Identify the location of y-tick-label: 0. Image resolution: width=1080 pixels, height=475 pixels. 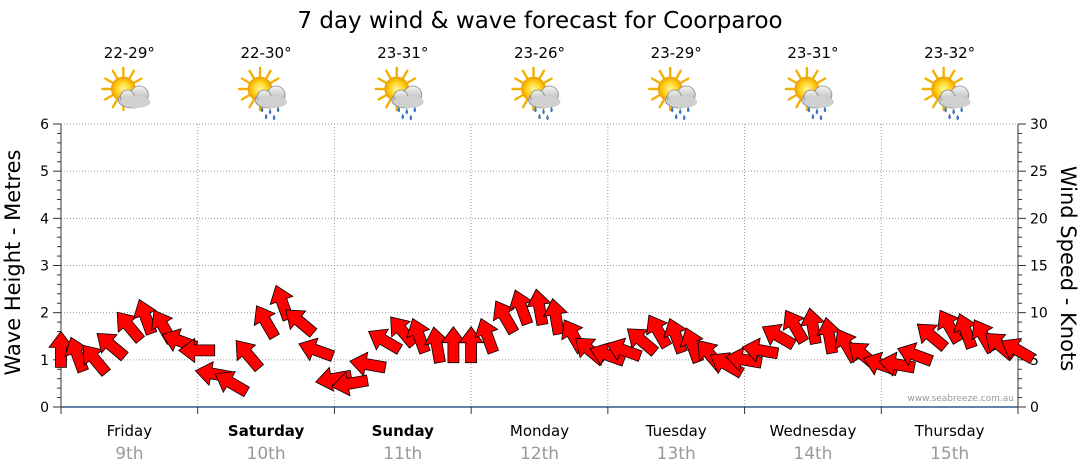
(44, 408).